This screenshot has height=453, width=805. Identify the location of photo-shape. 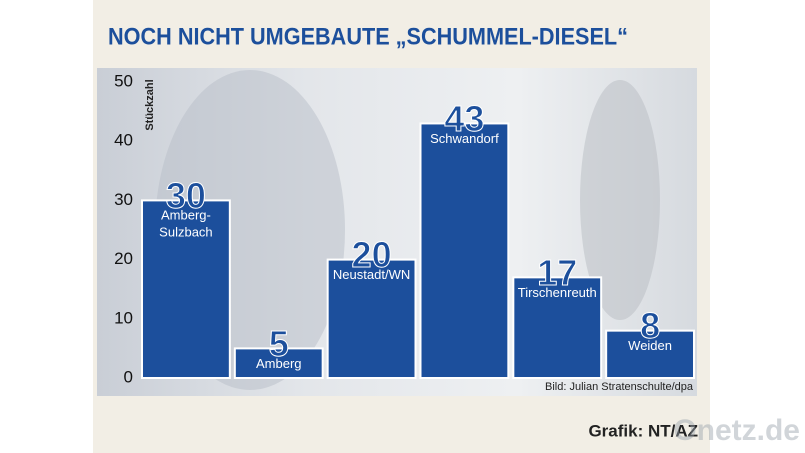
(620, 200).